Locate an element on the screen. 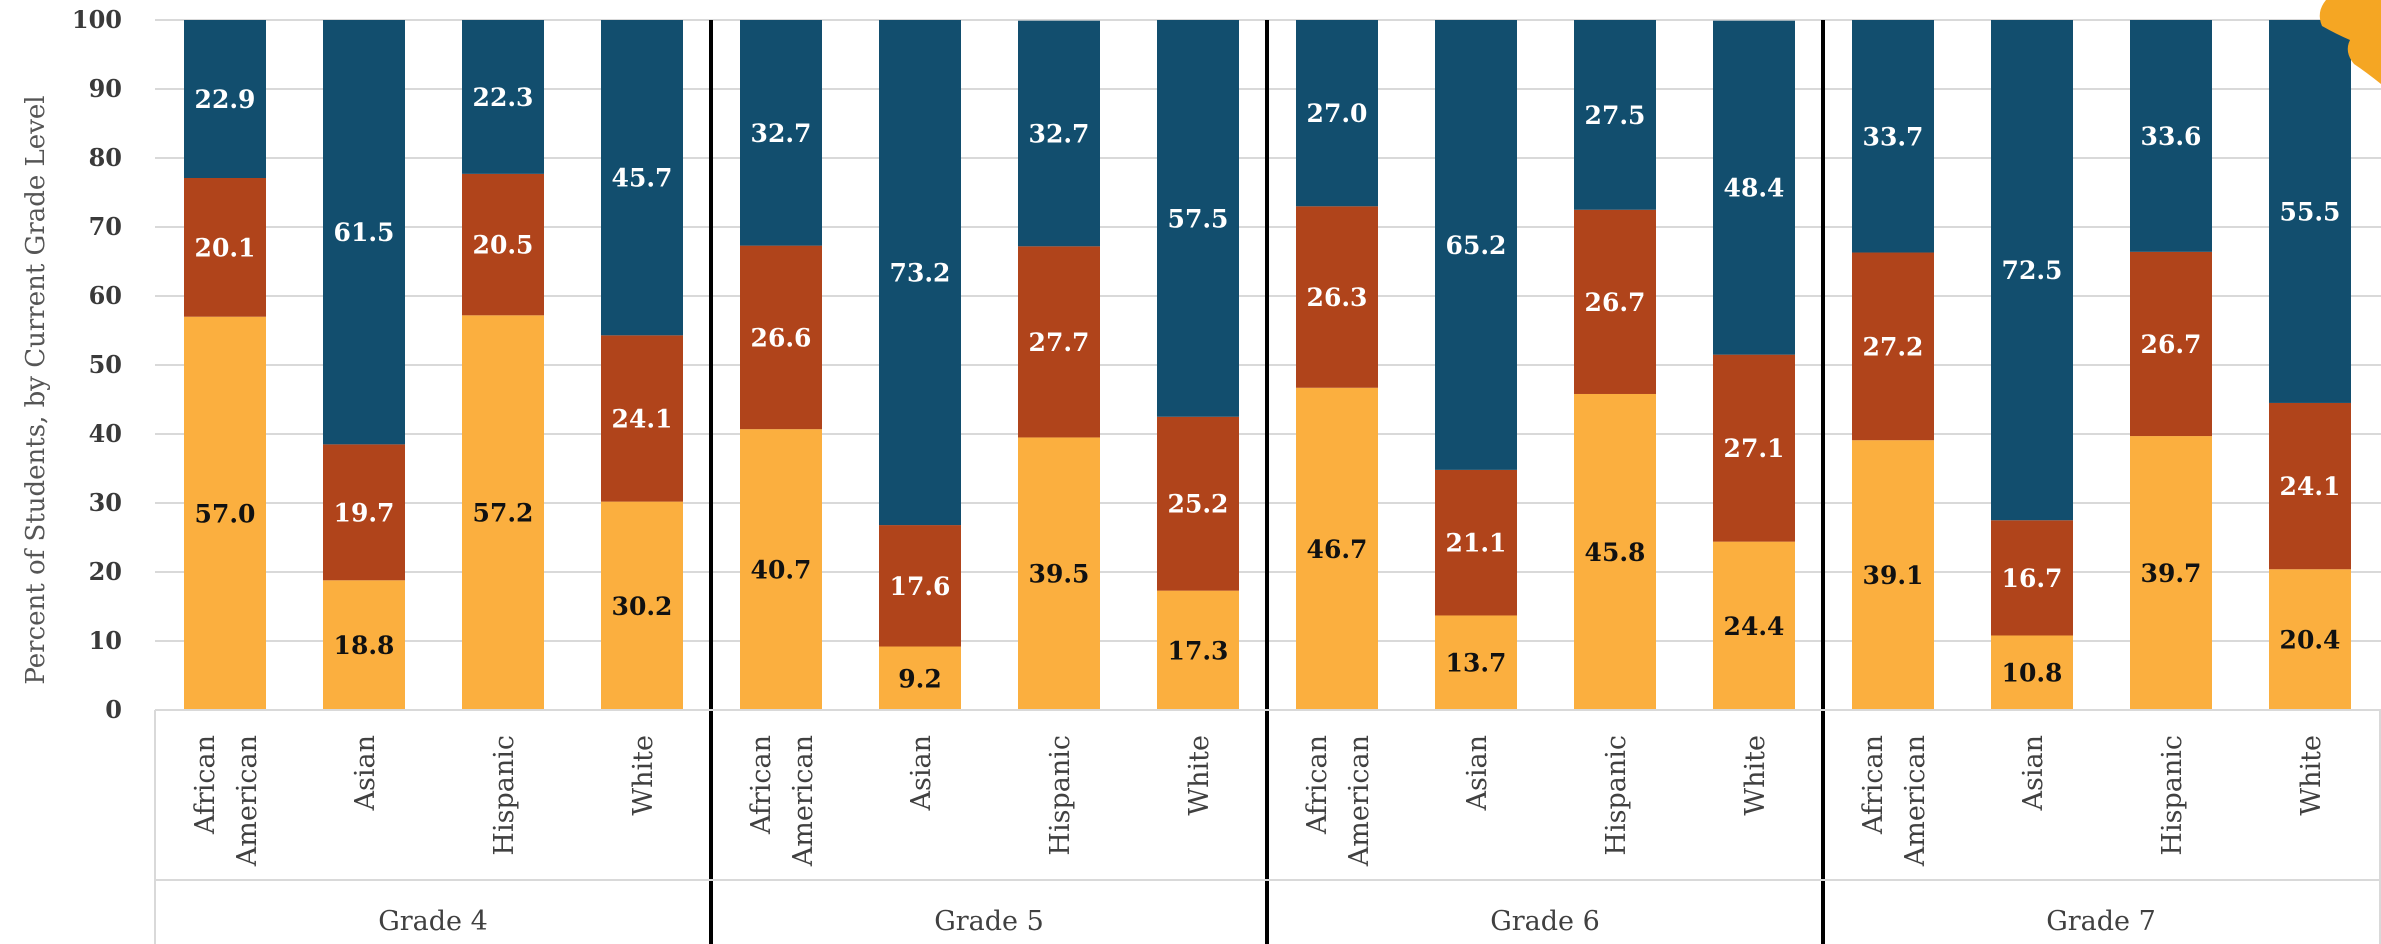  data-label: 45.7 is located at coordinates (642, 178).